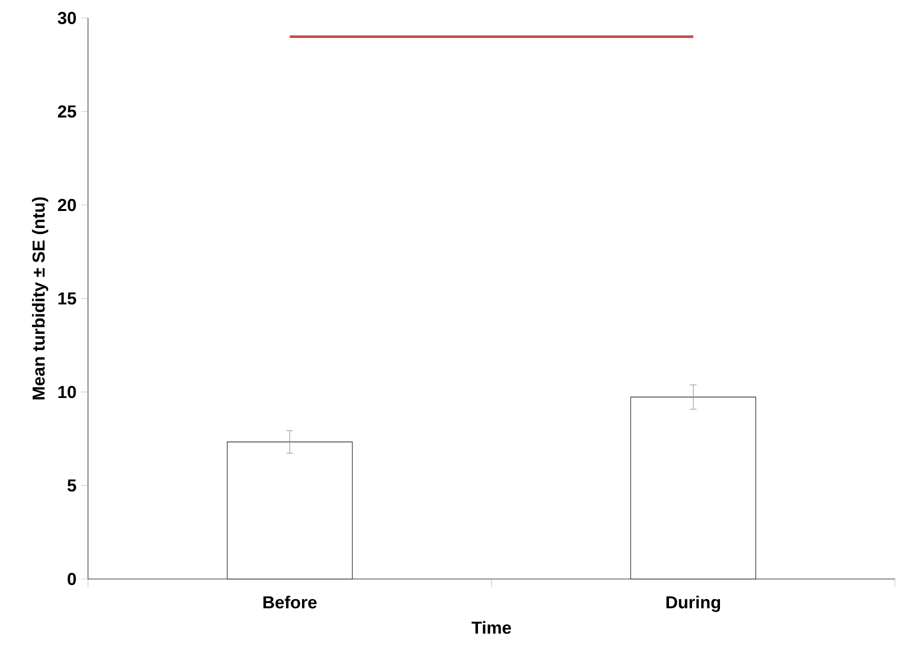 This screenshot has width=911, height=662. What do you see at coordinates (67, 298) in the screenshot?
I see `y-tick-label: 15` at bounding box center [67, 298].